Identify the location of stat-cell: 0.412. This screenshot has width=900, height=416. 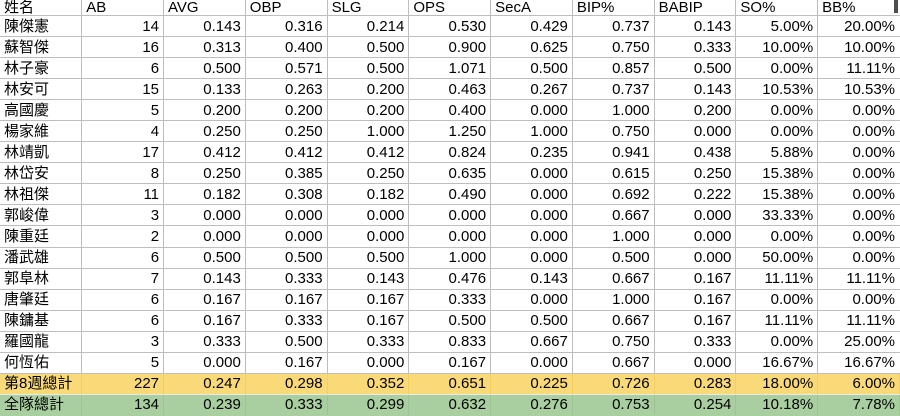
(368, 152).